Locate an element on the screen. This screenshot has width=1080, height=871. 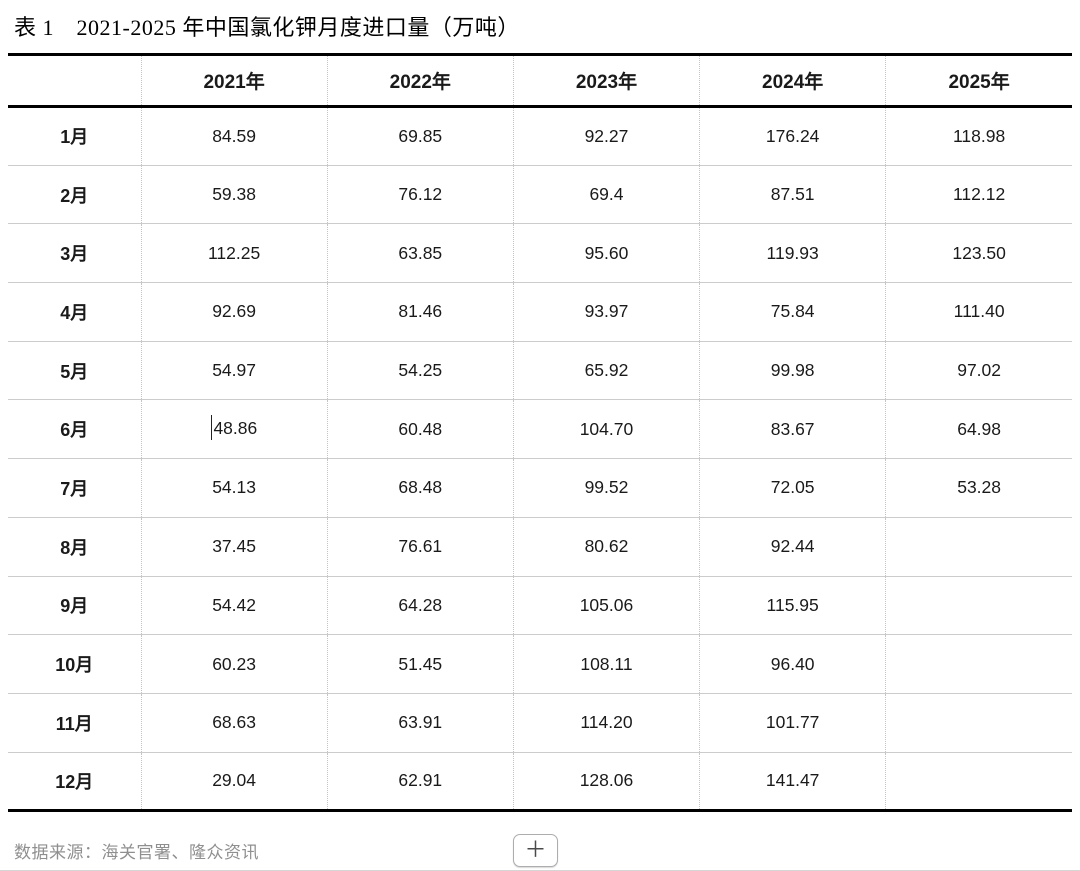
value-cell: 176.24 is located at coordinates (792, 136).